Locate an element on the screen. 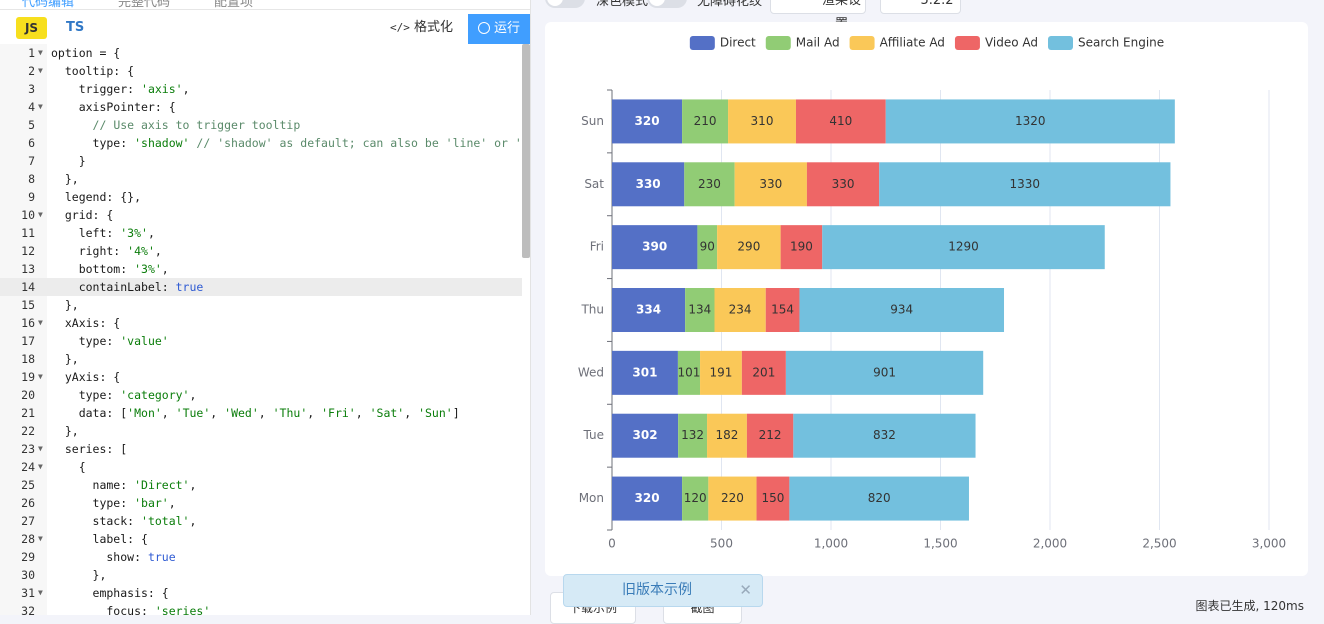 The height and width of the screenshot is (624, 1324). bar-label: 150 is located at coordinates (773, 498).